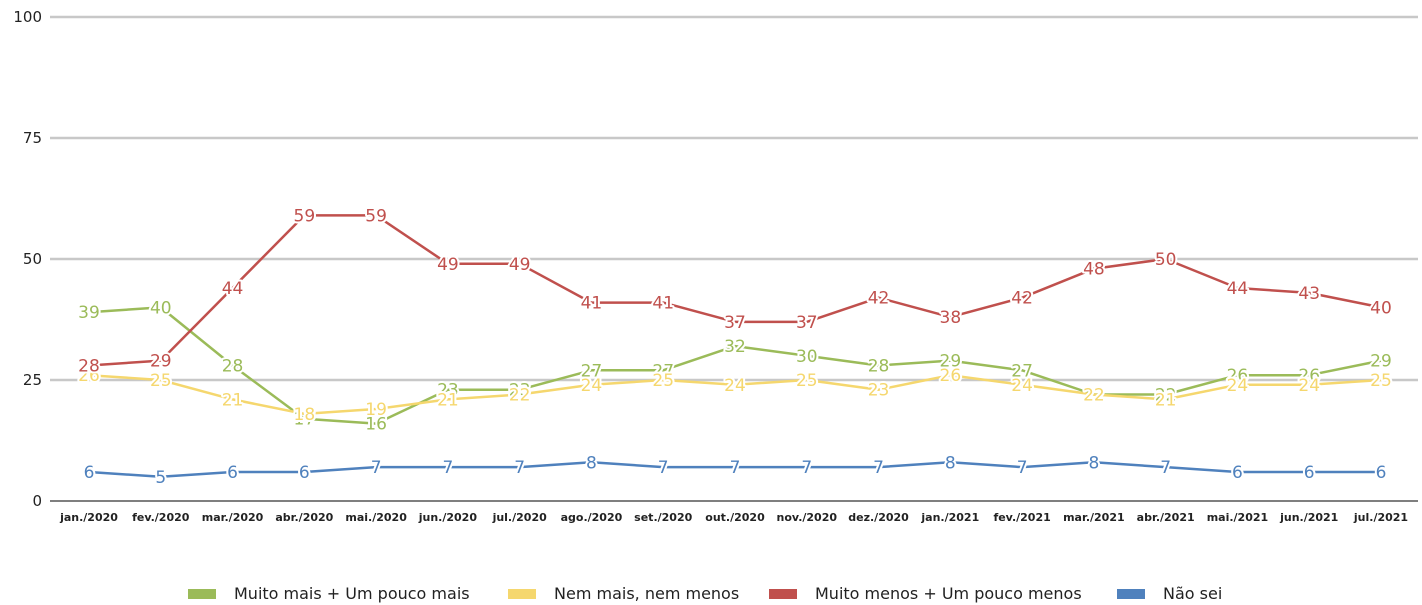 This screenshot has height=605, width=1422. What do you see at coordinates (160, 478) in the screenshot?
I see `data-label: 5` at bounding box center [160, 478].